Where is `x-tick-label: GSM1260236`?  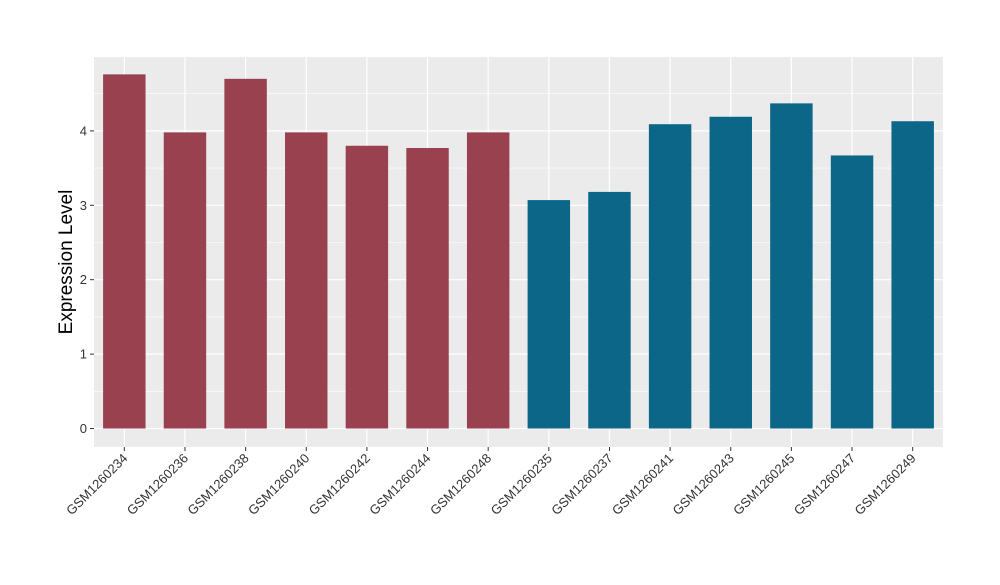 x-tick-label: GSM1260236 is located at coordinates (157, 484).